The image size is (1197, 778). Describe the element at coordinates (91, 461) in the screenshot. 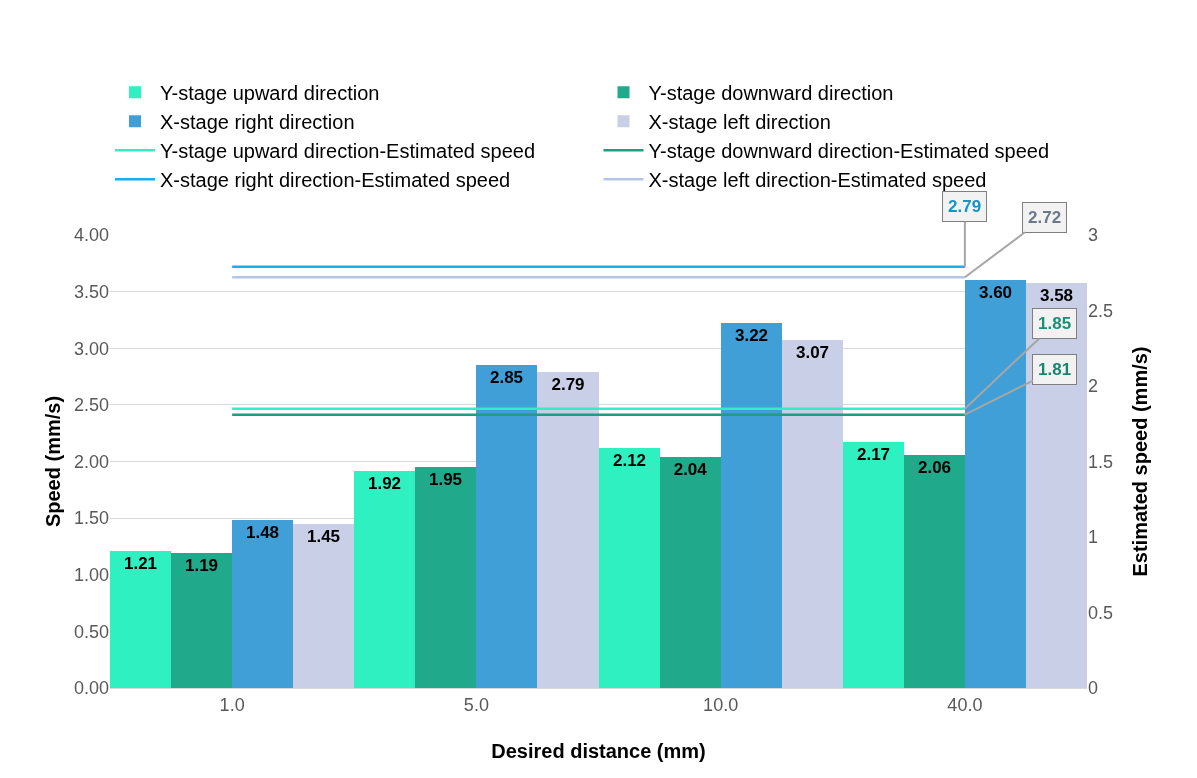

I see `y-tick-label: 2.00` at that location.